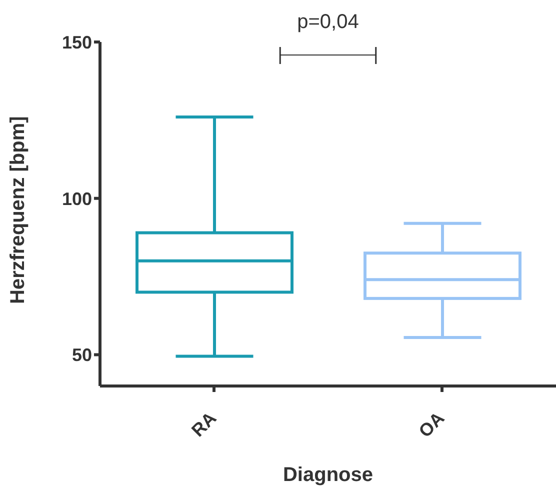 The width and height of the screenshot is (556, 488). What do you see at coordinates (431, 425) in the screenshot?
I see `x-tick-label: OA` at bounding box center [431, 425].